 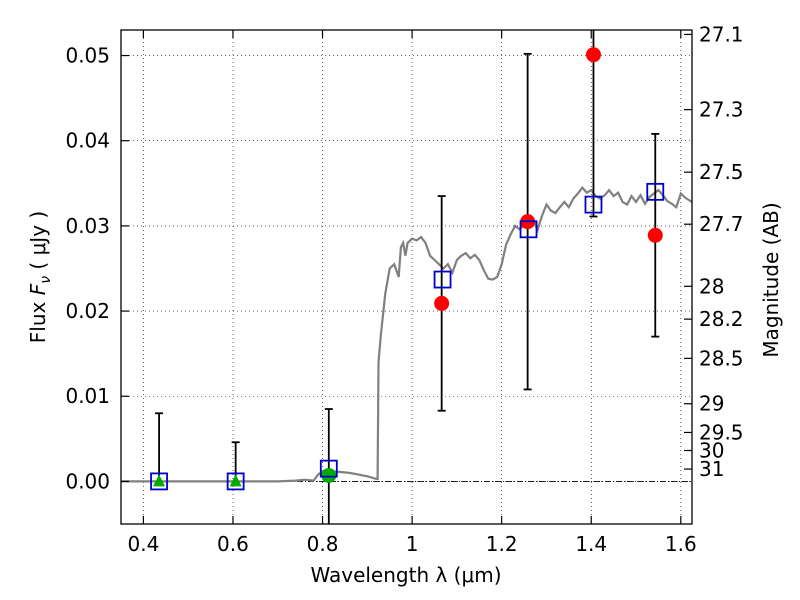 What do you see at coordinates (591, 544) in the screenshot?
I see `x-tick-label: 1.4` at bounding box center [591, 544].